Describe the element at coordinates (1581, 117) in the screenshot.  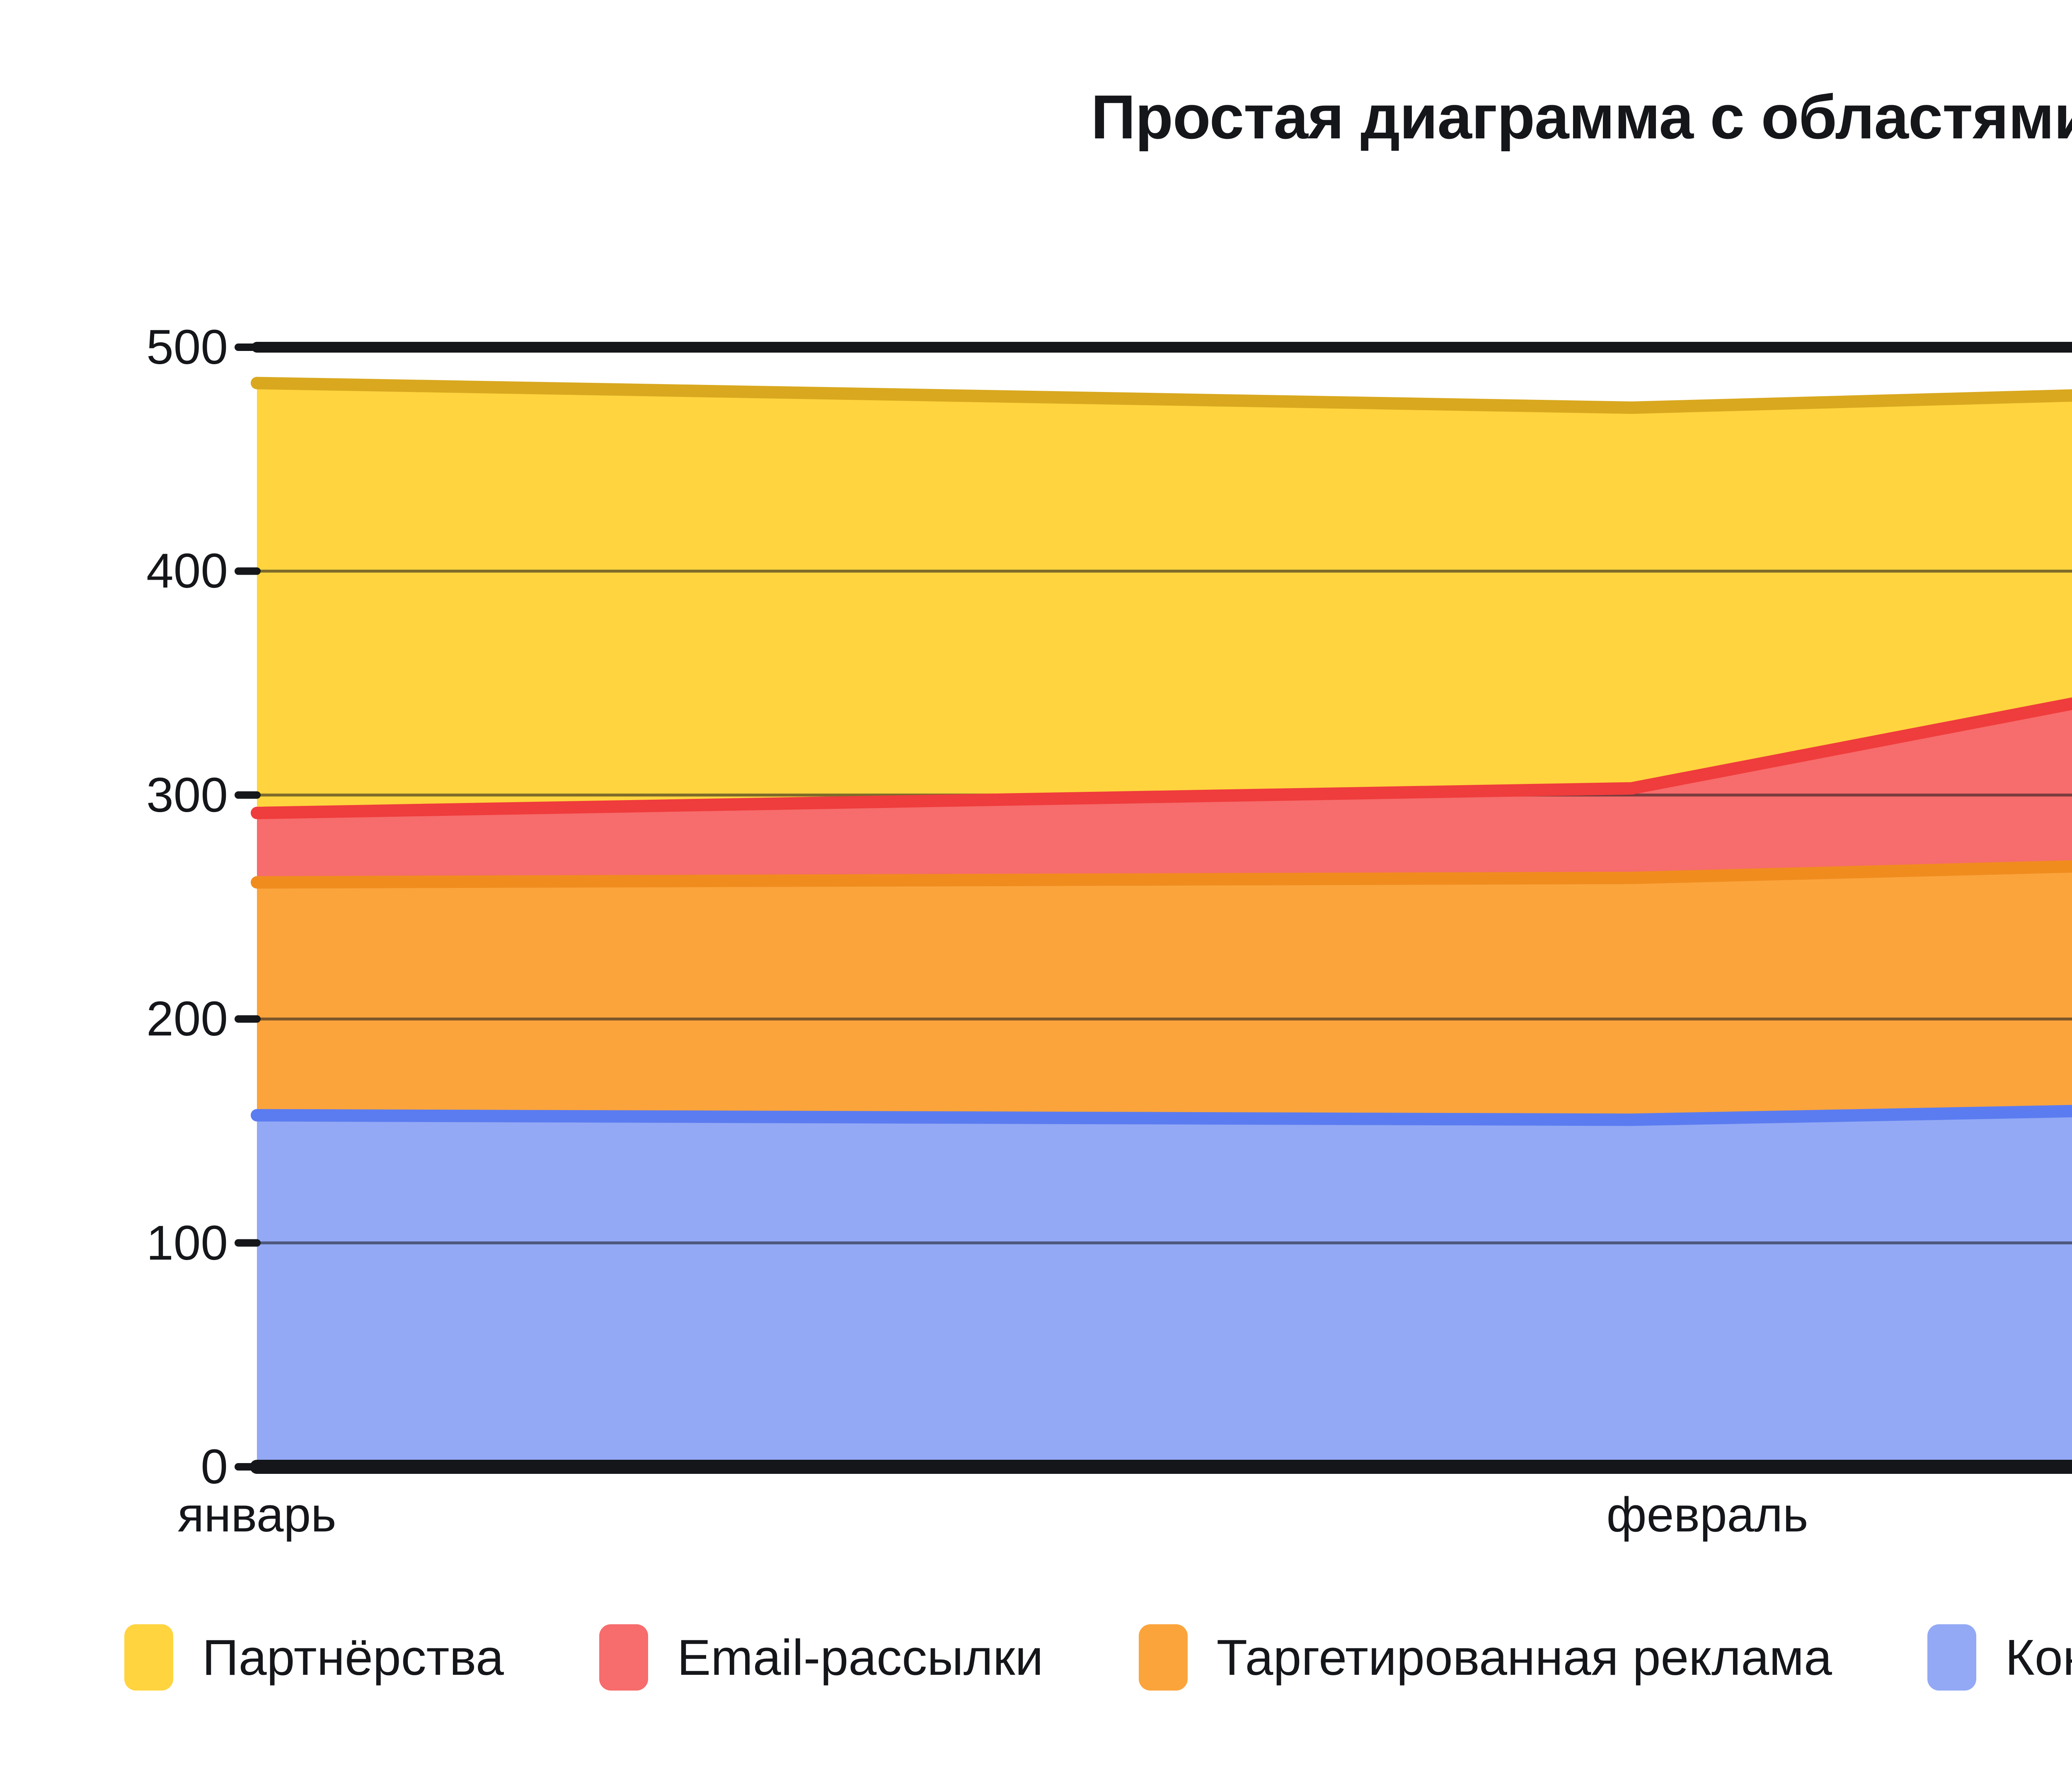
I see `page-title: Простая диаграмма с областями` at that location.